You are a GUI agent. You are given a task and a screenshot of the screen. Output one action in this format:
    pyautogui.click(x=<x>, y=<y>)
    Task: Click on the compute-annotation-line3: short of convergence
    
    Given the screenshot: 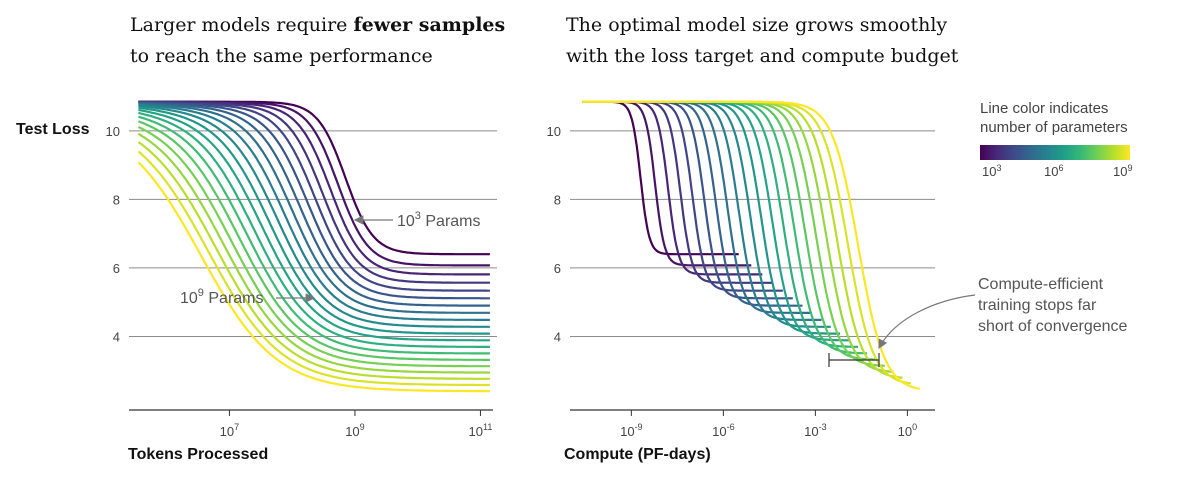 What is the action you would take?
    pyautogui.click(x=1053, y=326)
    